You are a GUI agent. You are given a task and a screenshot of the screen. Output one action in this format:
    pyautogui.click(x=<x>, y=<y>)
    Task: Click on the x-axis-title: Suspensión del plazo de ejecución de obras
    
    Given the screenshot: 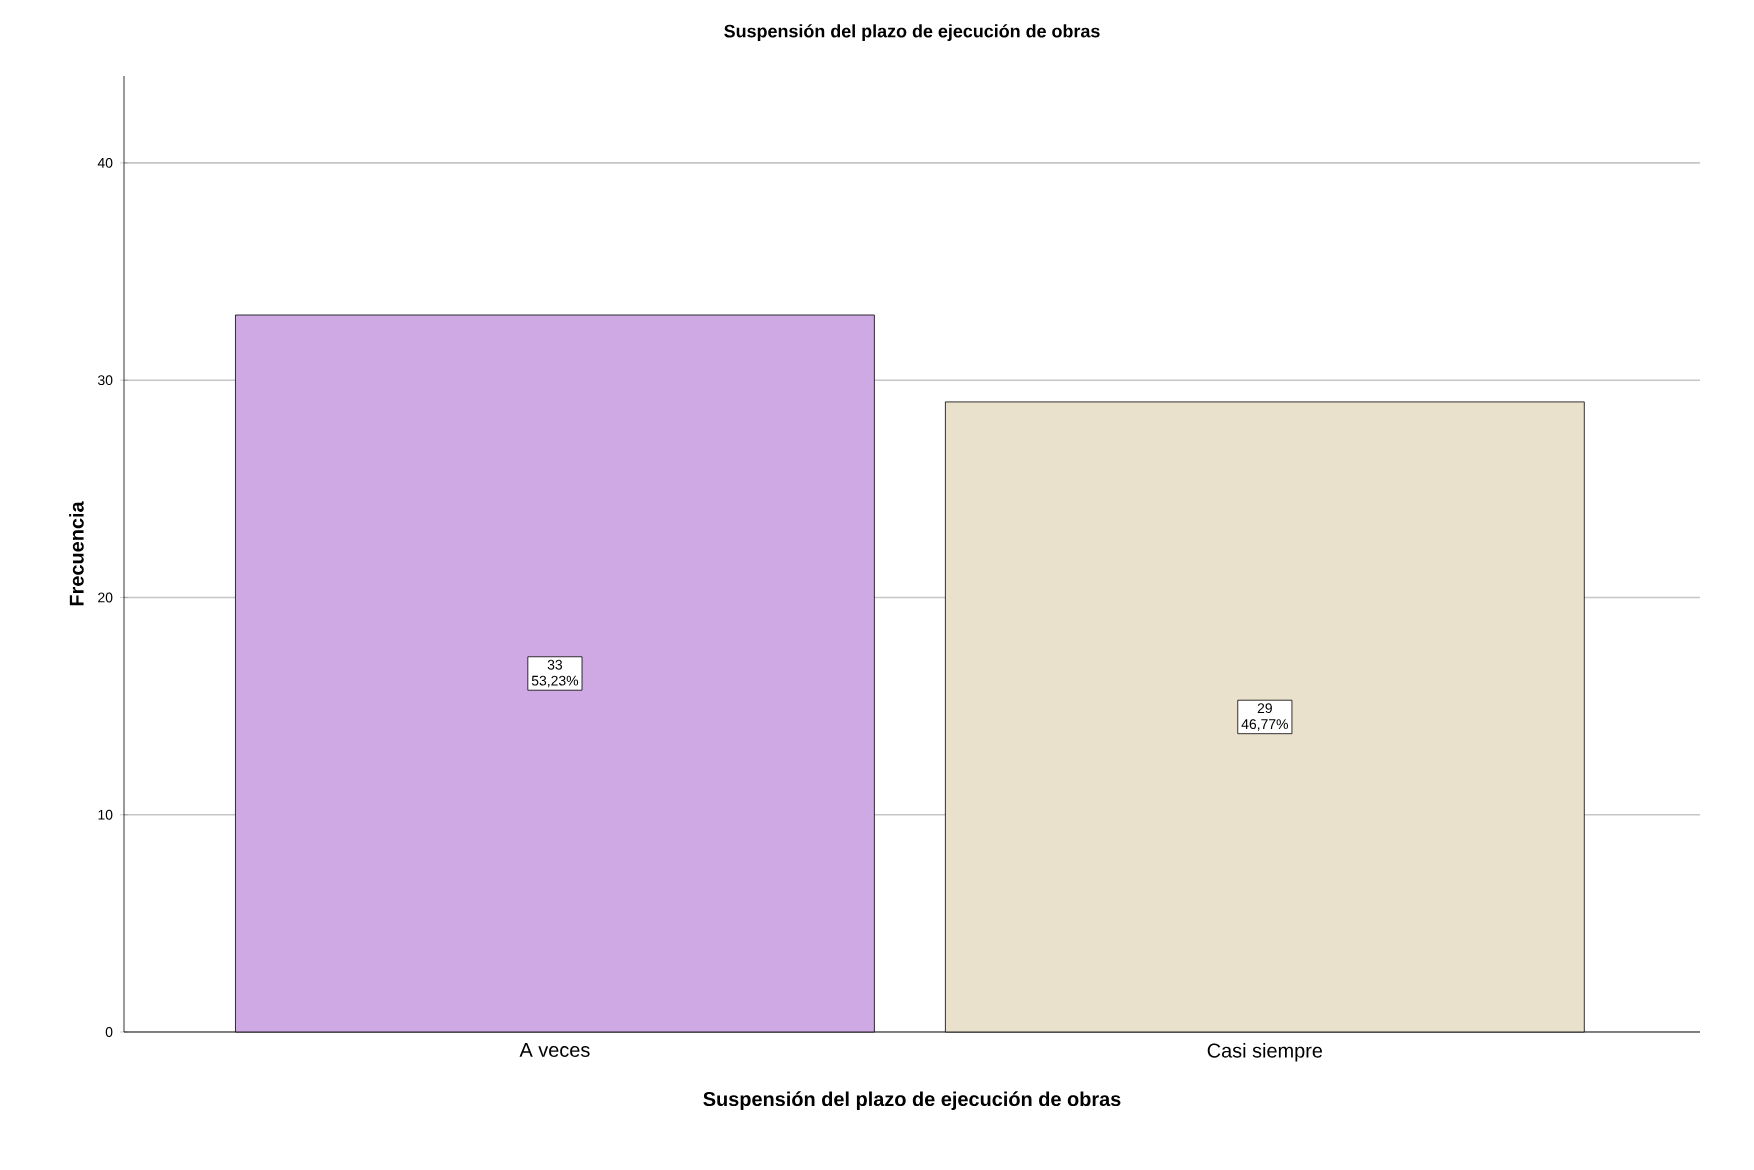 What is the action you would take?
    pyautogui.click(x=912, y=1101)
    